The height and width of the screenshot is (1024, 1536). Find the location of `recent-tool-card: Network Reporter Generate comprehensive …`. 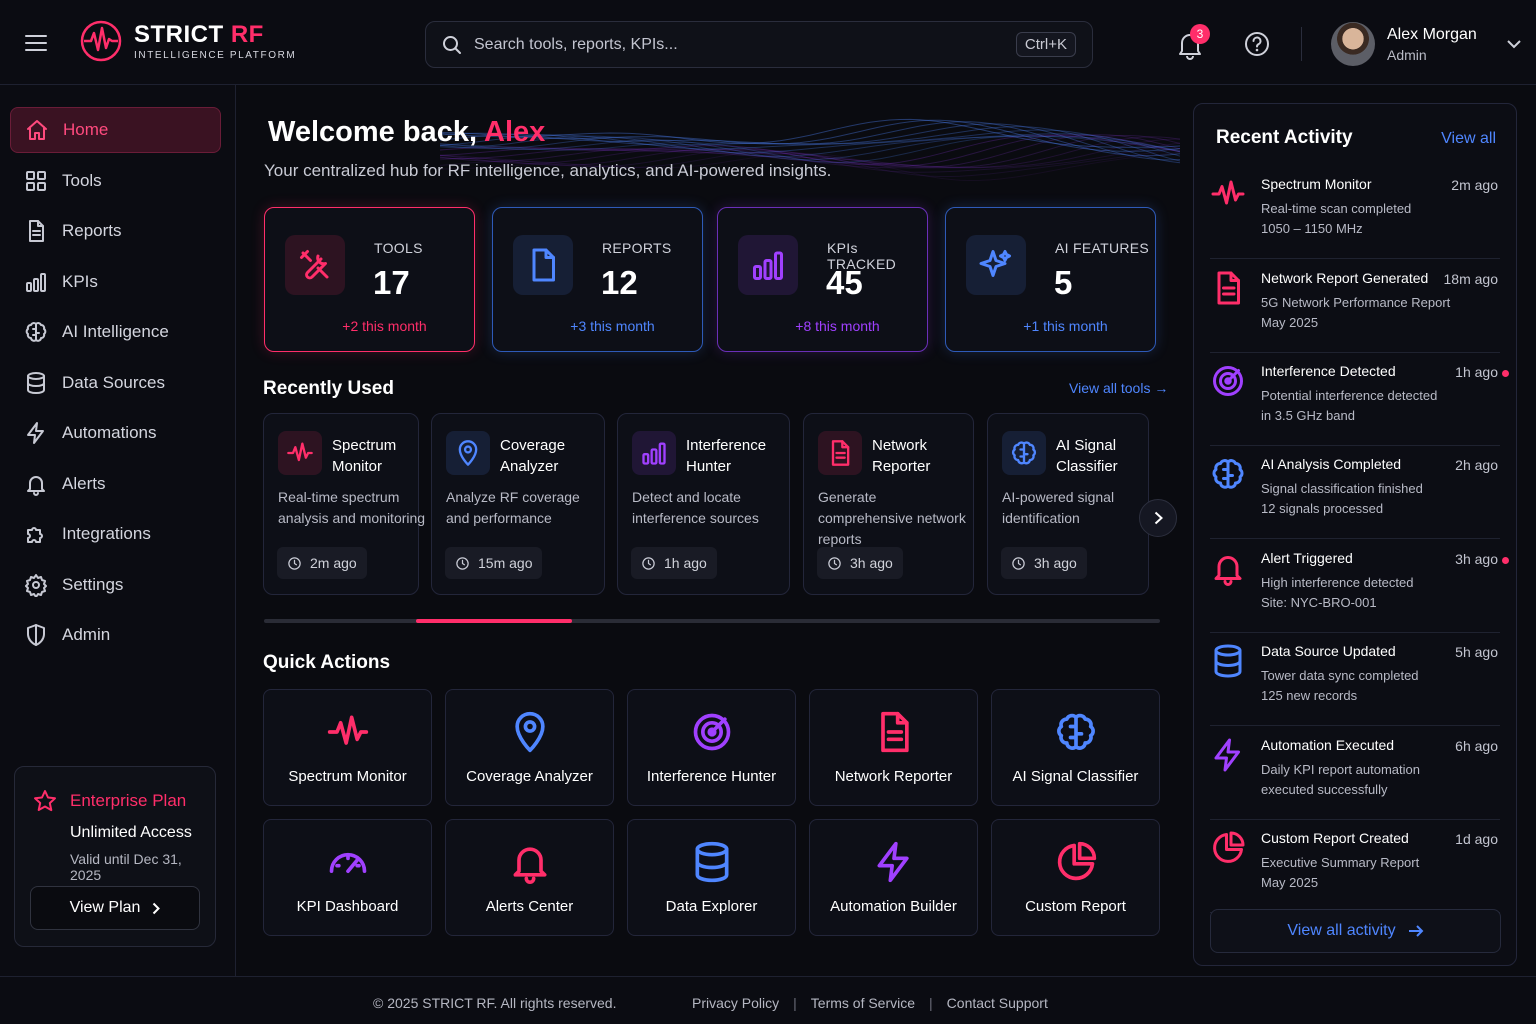

recent-tool-card: Network Reporter Generate comprehensive … is located at coordinates (888, 504).